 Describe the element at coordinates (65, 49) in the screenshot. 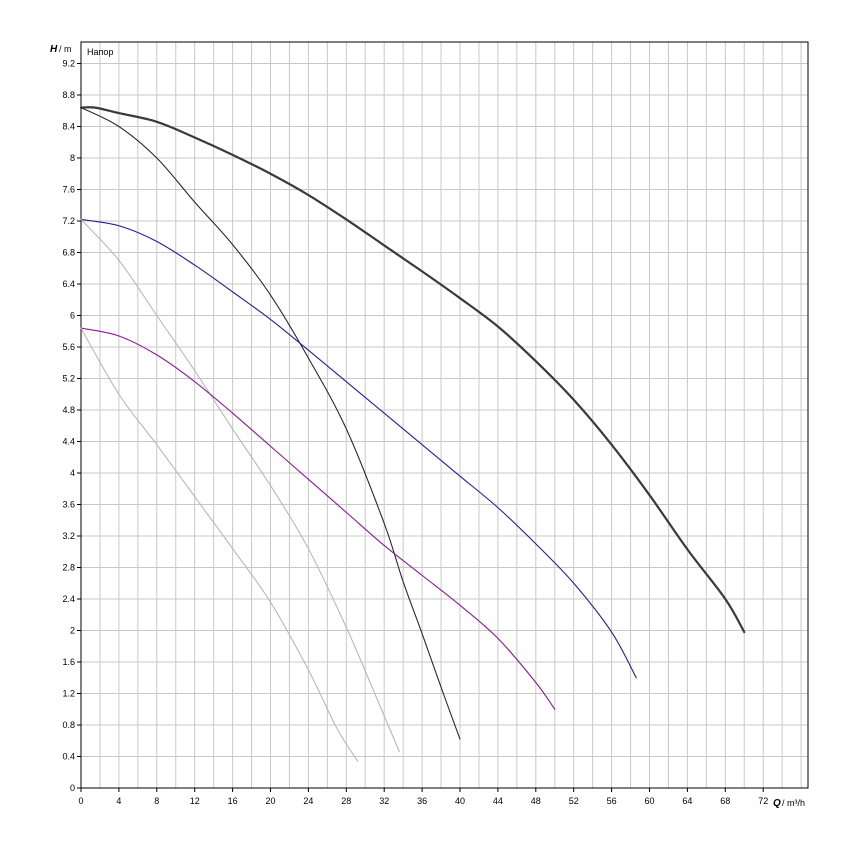

I see `y-axis-unit: / m` at that location.